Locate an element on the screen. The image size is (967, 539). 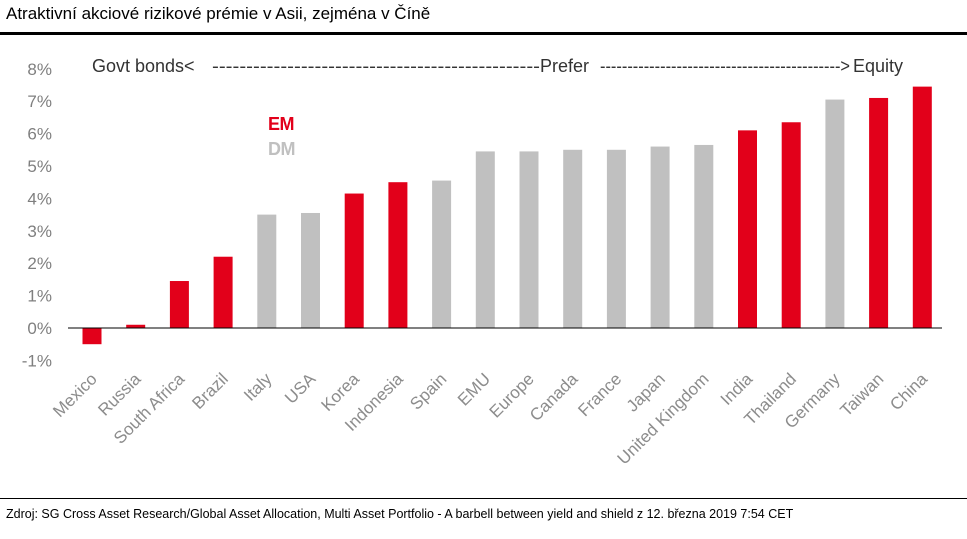
x-tick-label: USA is located at coordinates (300, 388).